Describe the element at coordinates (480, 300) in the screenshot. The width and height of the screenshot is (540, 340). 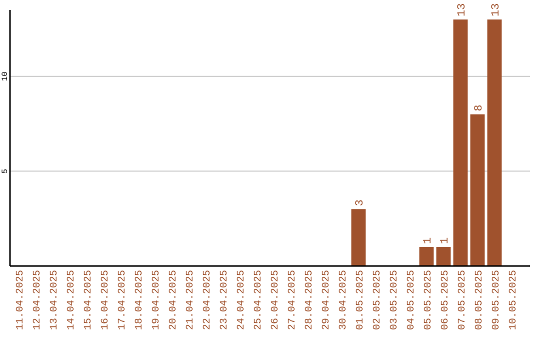
I see `x-tick-label: 08.05.2025` at that location.